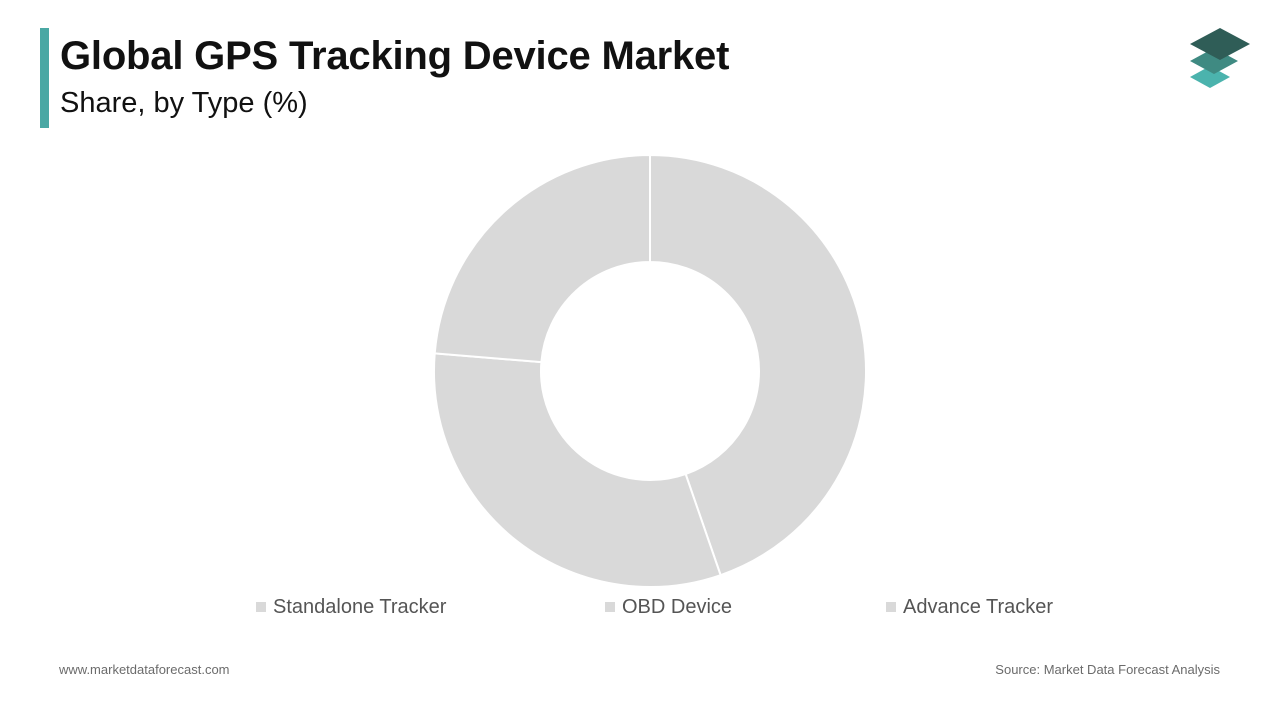 Image resolution: width=1280 pixels, height=720 pixels. Describe the element at coordinates (978, 606) in the screenshot. I see `legend-label: Advance Tracker` at that location.